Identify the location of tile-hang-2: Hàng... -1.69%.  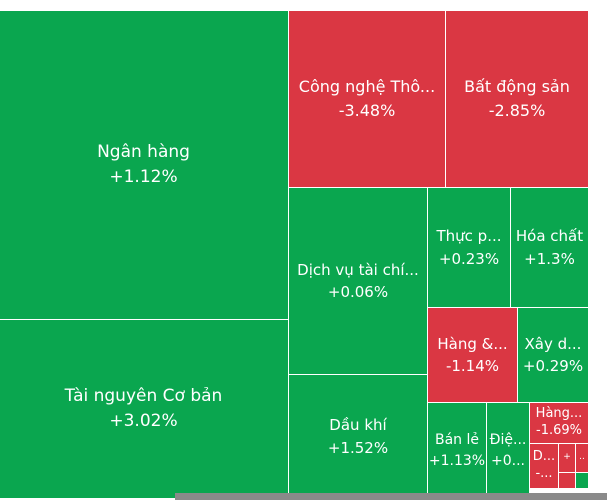
(559, 423).